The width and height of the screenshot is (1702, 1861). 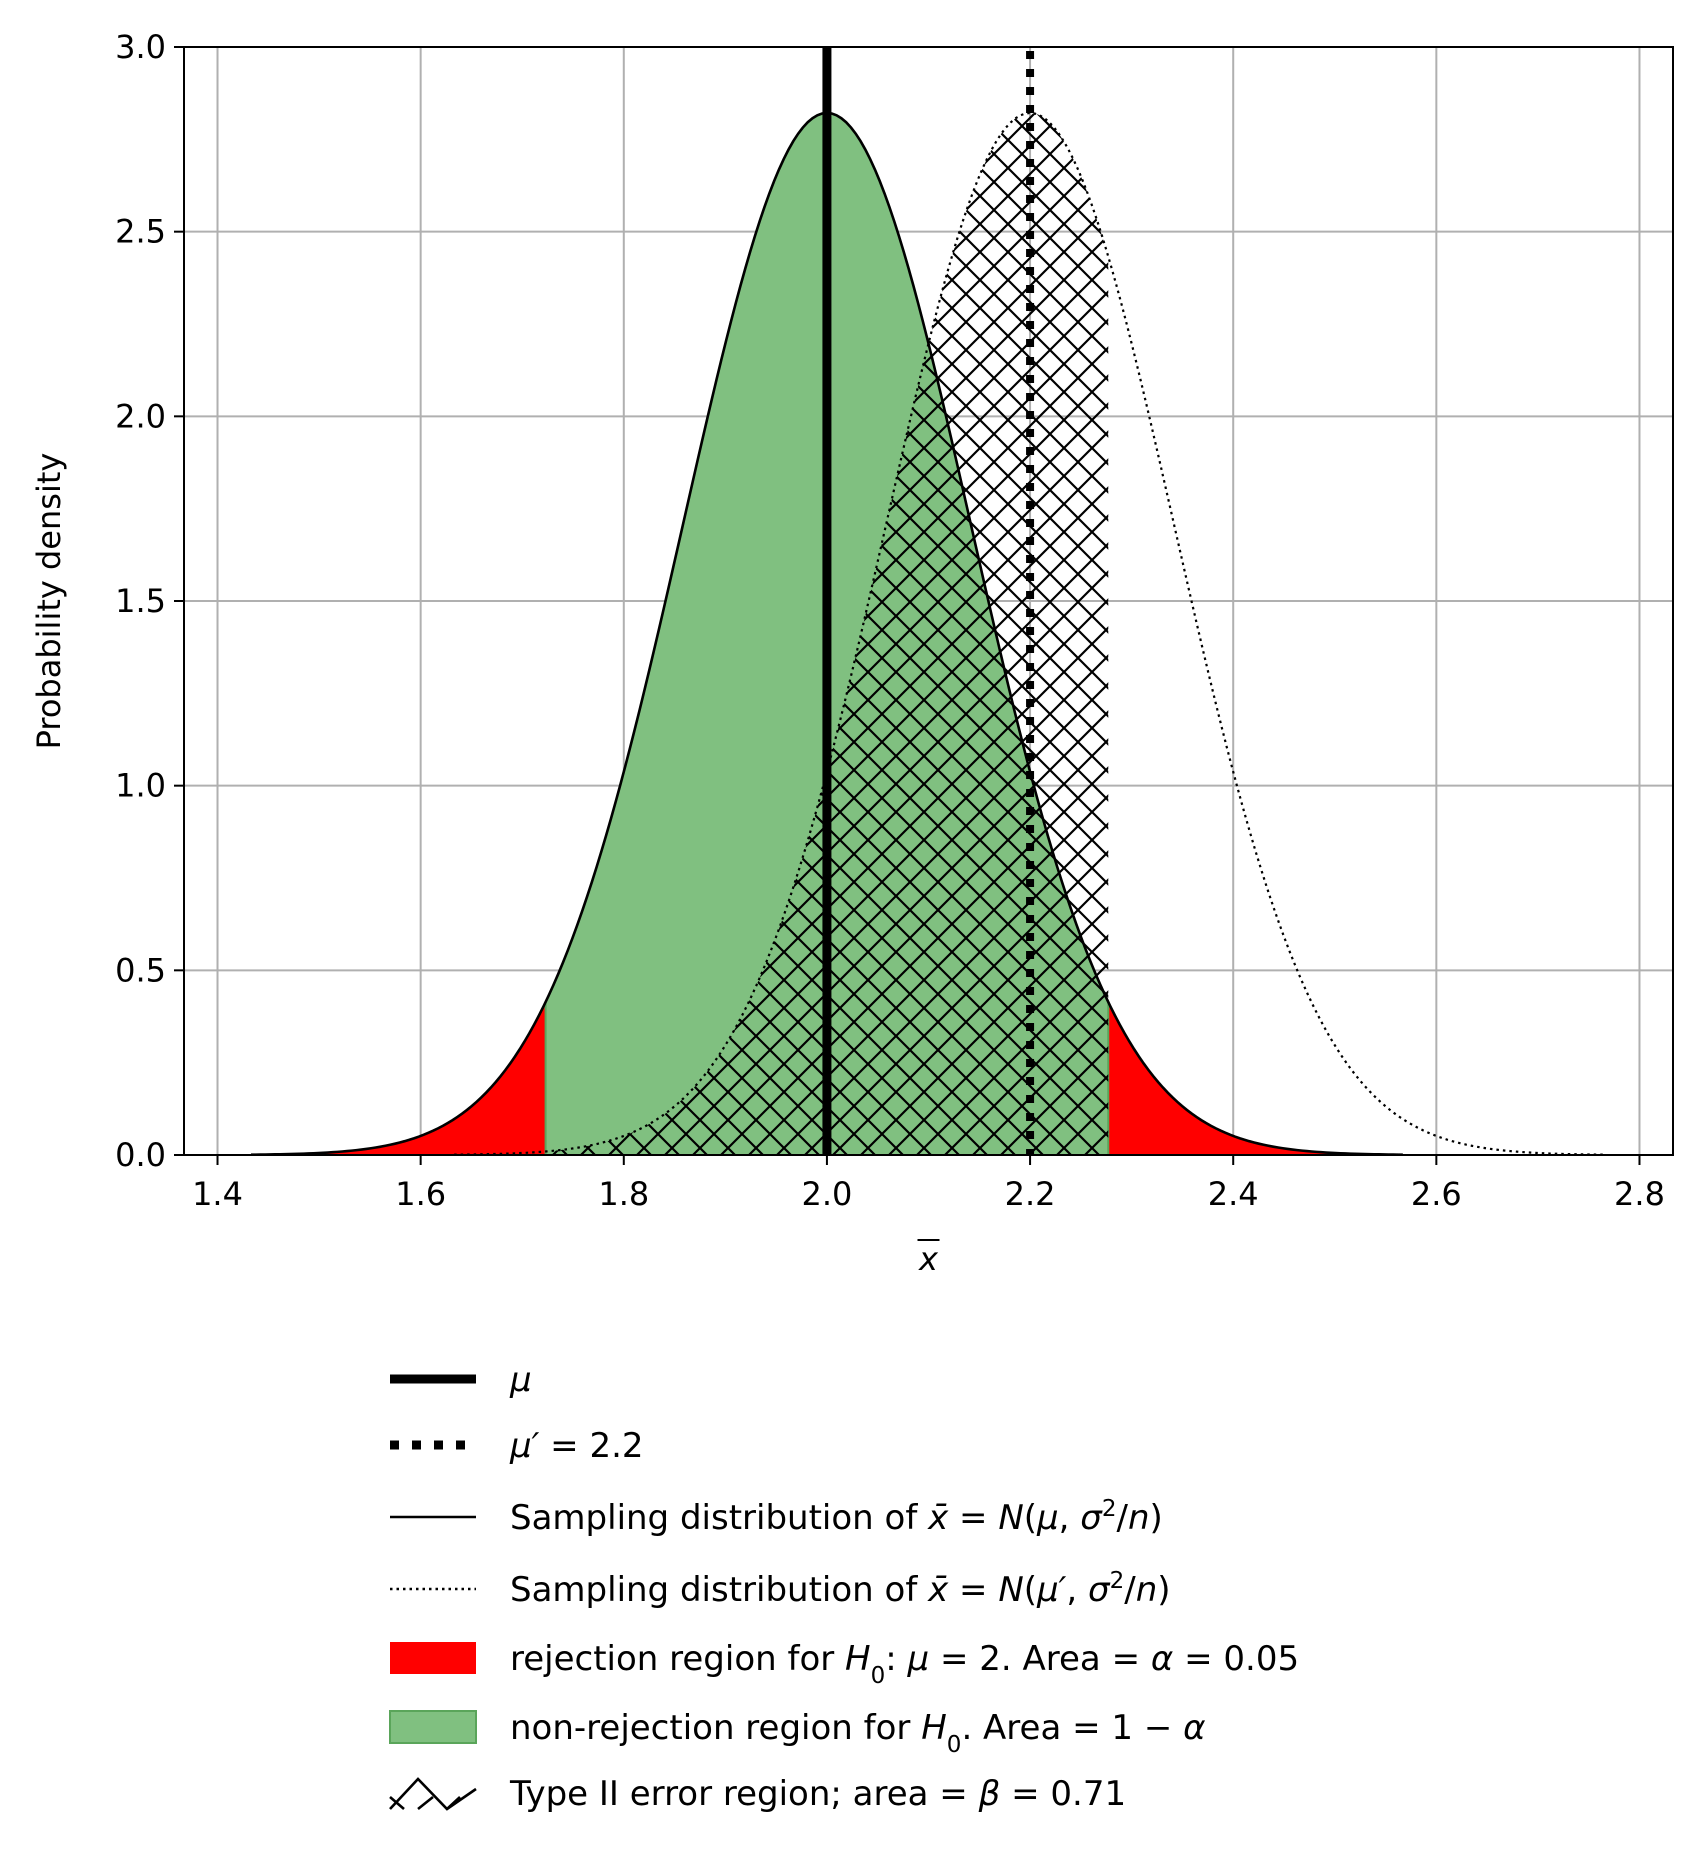 I want to click on legend-item-sampling-null: Sampling distribution of x̄ = N(μ, σ2/n), so click(x=776, y=1517).